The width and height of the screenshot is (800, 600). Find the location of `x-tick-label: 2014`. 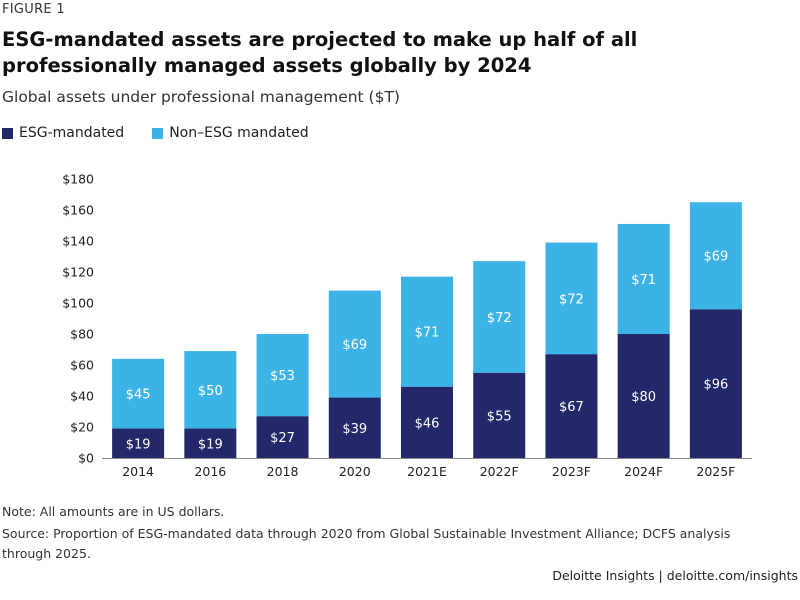

x-tick-label: 2014 is located at coordinates (138, 471).